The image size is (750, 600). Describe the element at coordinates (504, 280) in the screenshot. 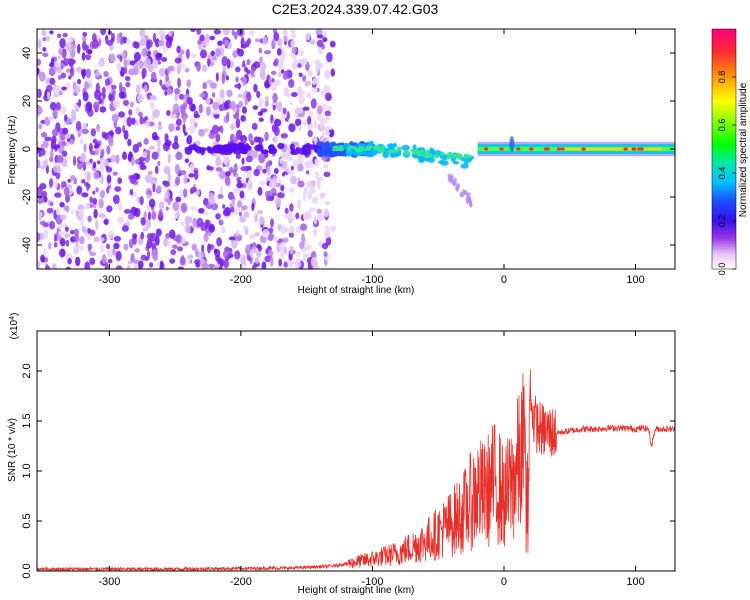

I see `spectrogram-x-tick-label: 0` at that location.